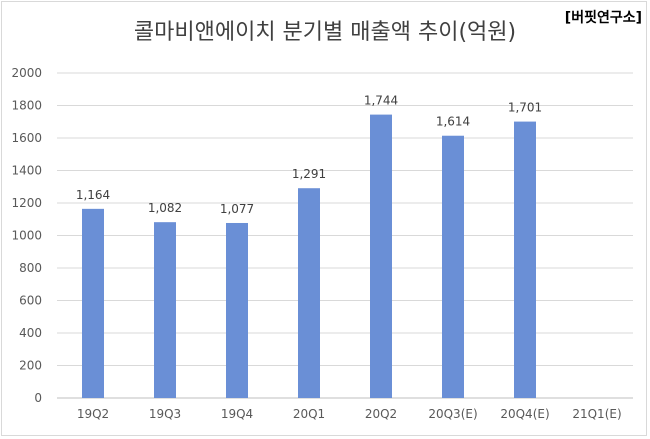 Image resolution: width=650 pixels, height=439 pixels. I want to click on data-label-20Q3(E): 1,614, so click(453, 122).